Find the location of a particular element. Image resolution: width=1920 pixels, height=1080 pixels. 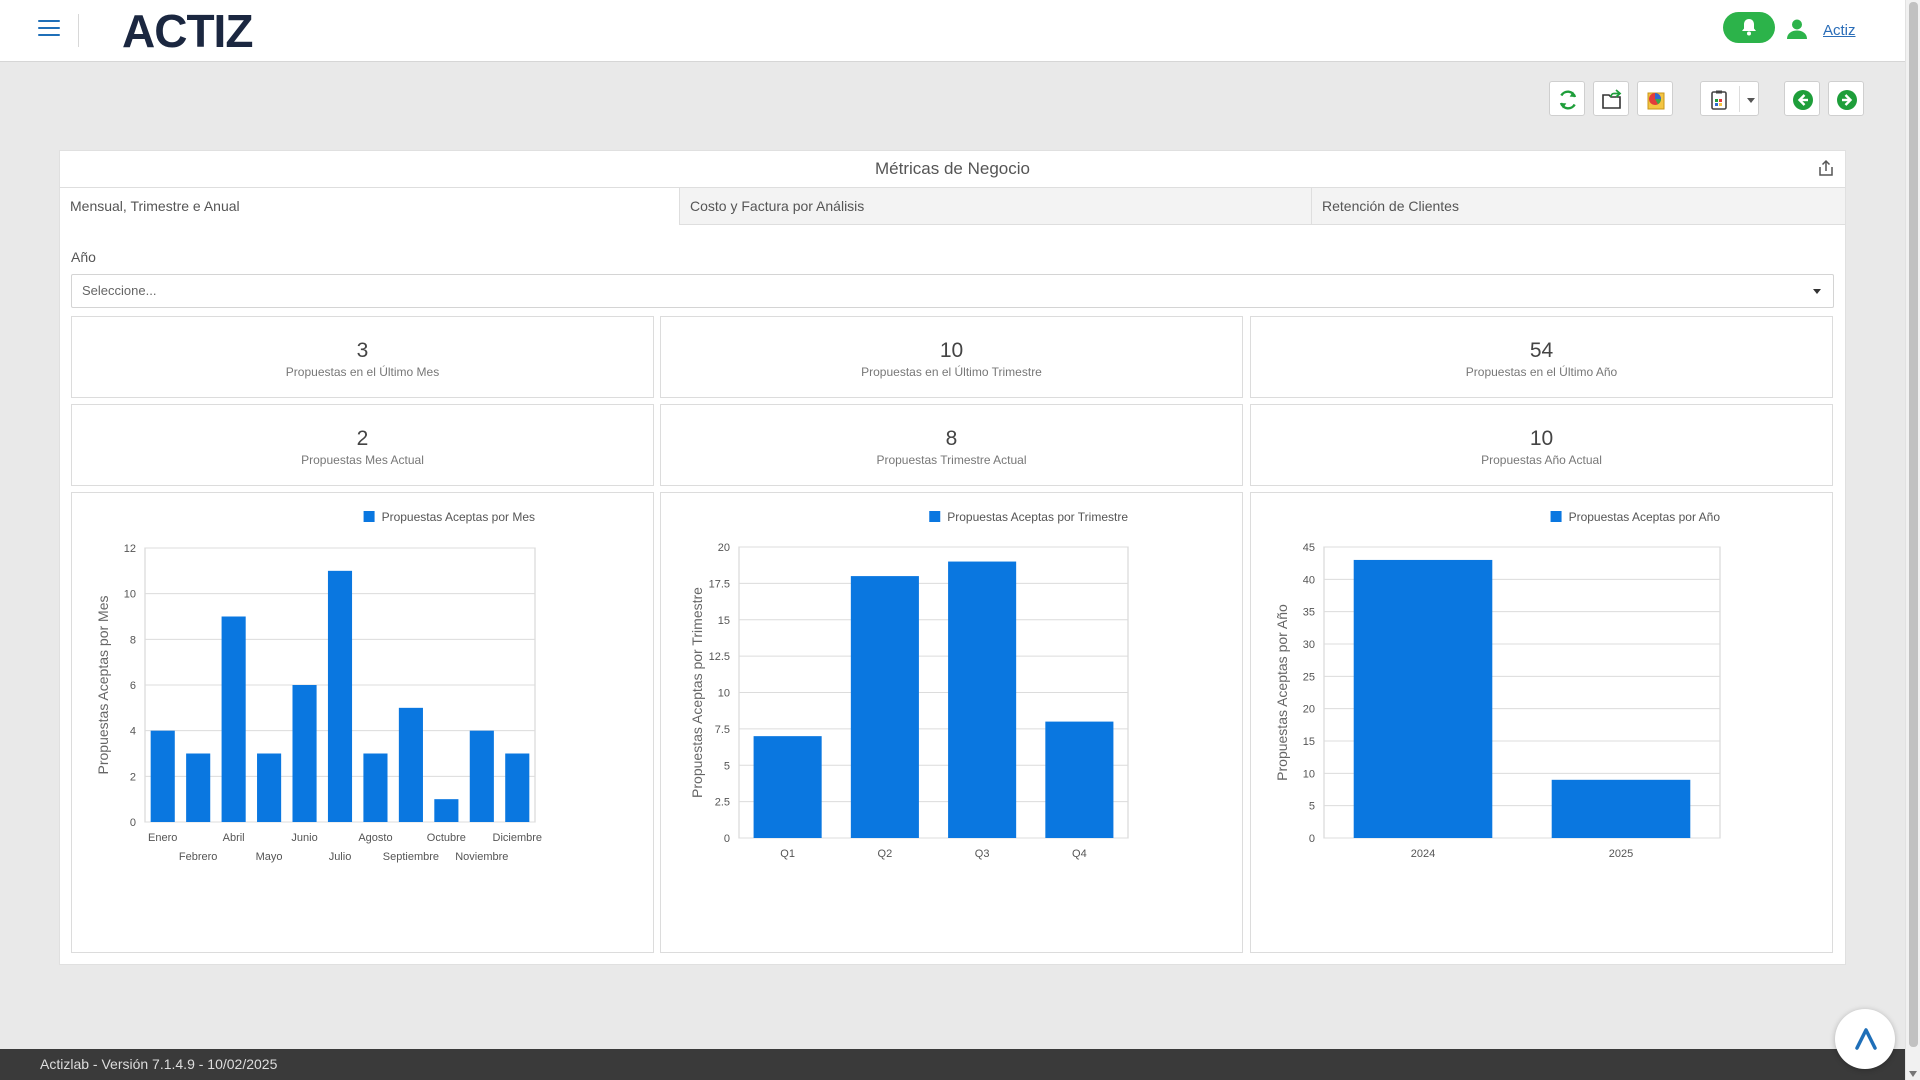

tab-monthly: Mensual, Trimestre e Anual is located at coordinates (369, 206).